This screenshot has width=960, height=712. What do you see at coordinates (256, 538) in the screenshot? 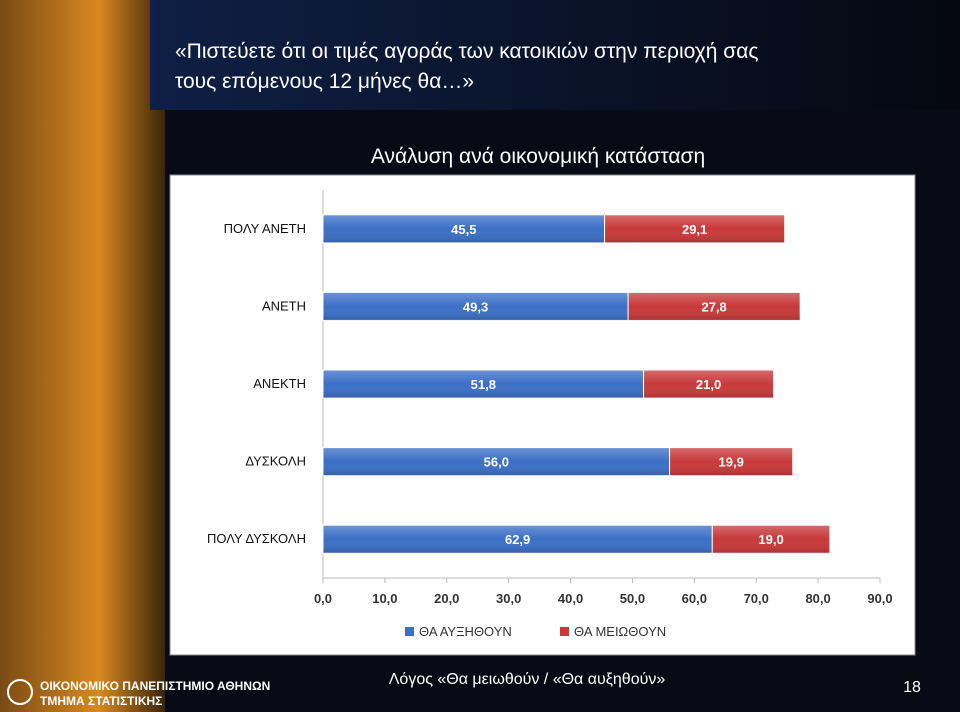
I see `y-tick-label: ΠΟΛΥ ΔΥΣΚΟΛΗ` at bounding box center [256, 538].